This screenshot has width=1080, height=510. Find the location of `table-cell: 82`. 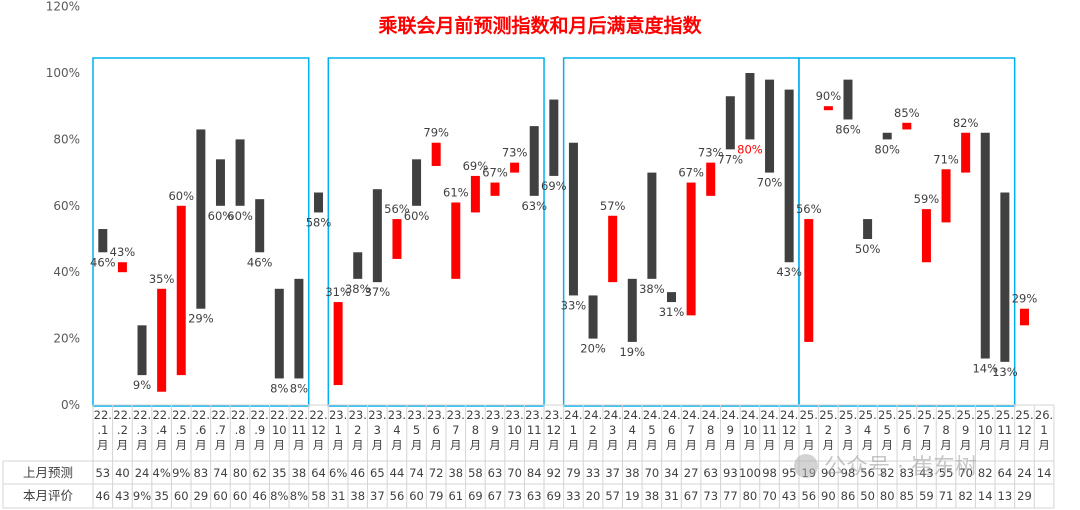

table-cell: 82 is located at coordinates (887, 473).